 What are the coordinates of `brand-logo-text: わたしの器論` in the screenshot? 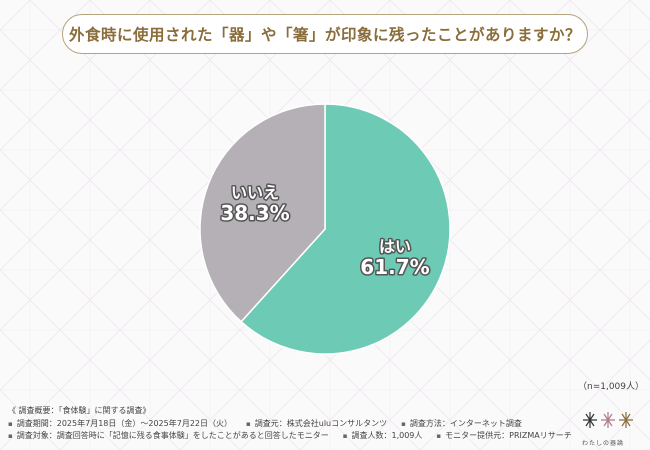 It's located at (603, 443).